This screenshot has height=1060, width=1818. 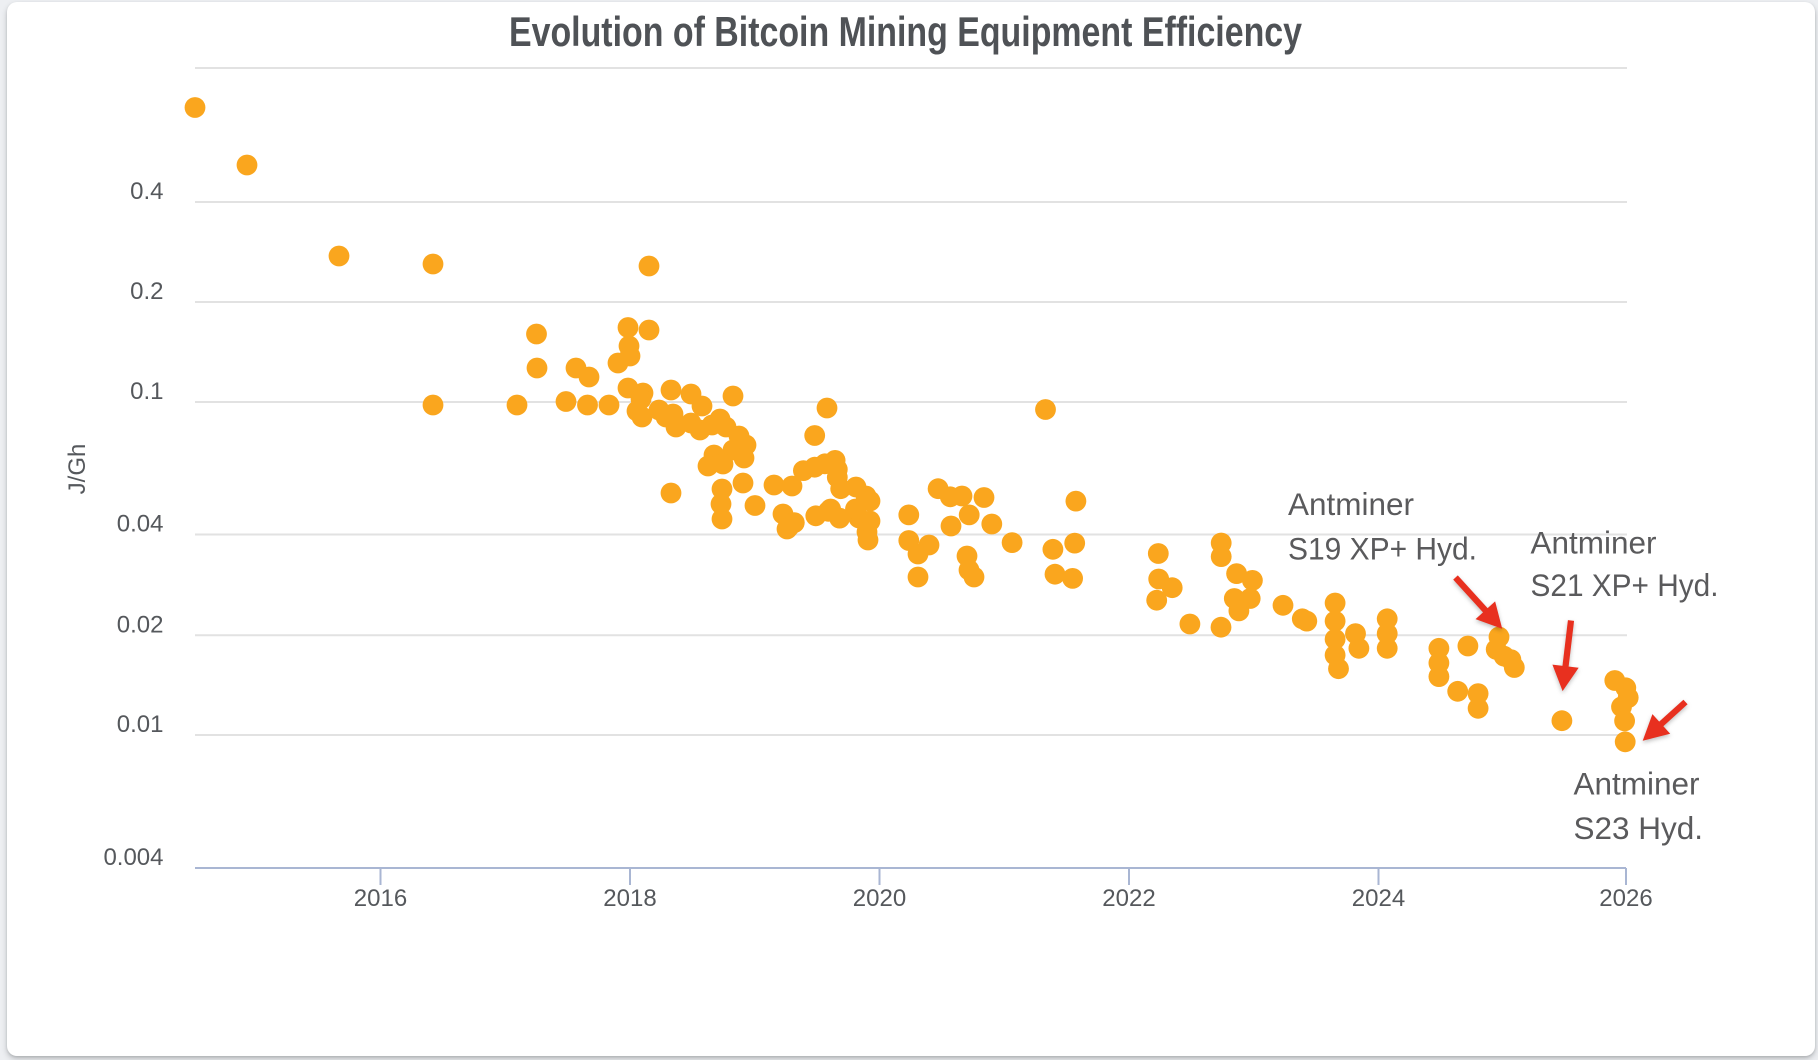 What do you see at coordinates (380, 898) in the screenshot?
I see `svg-text: 2016` at bounding box center [380, 898].